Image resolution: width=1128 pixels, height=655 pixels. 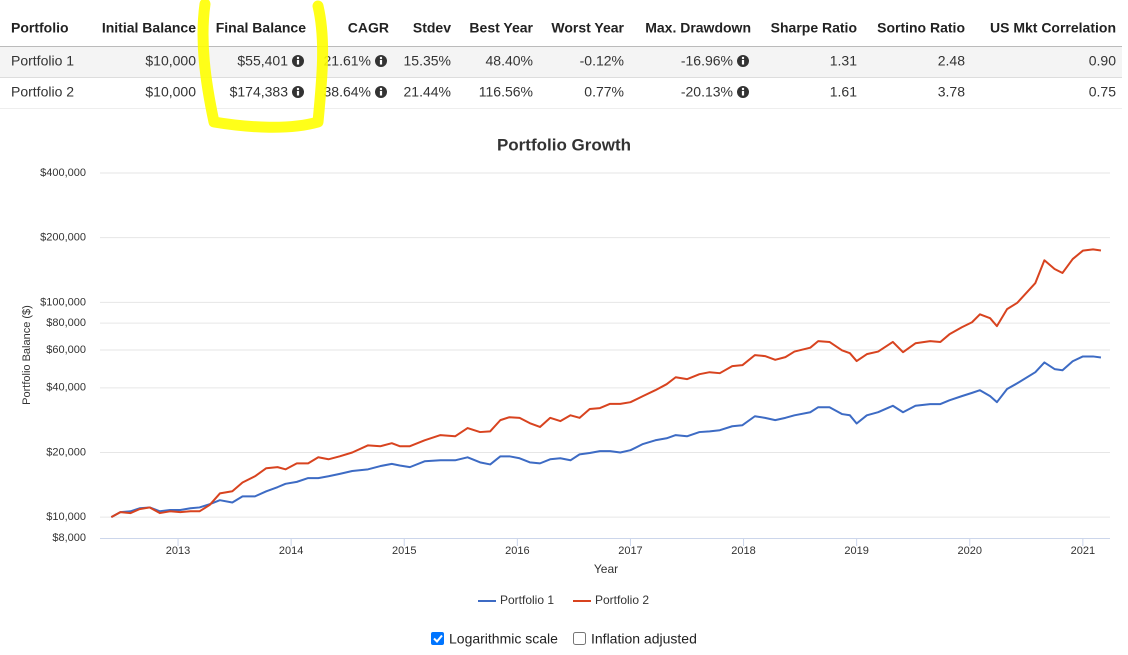 What do you see at coordinates (630, 551) in the screenshot?
I see `x-tick-label: 2017` at bounding box center [630, 551].